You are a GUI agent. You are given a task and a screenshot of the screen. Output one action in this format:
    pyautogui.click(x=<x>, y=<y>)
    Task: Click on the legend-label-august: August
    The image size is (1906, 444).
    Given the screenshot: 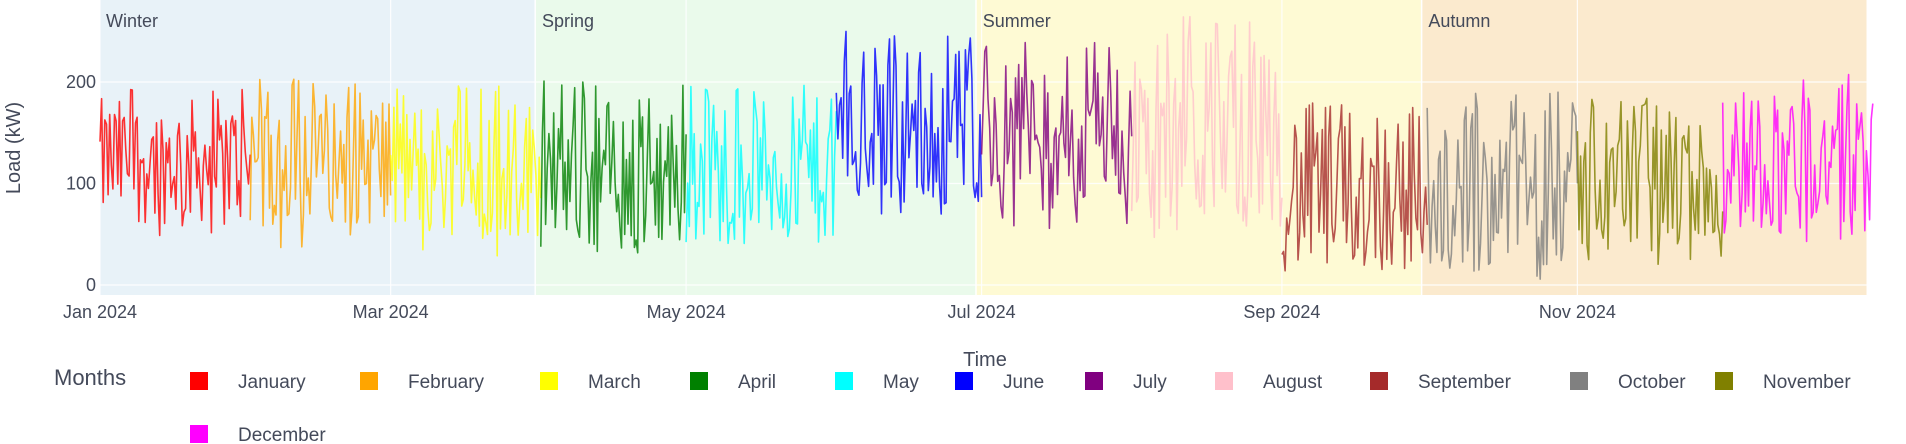 What is the action you would take?
    pyautogui.click(x=1293, y=382)
    